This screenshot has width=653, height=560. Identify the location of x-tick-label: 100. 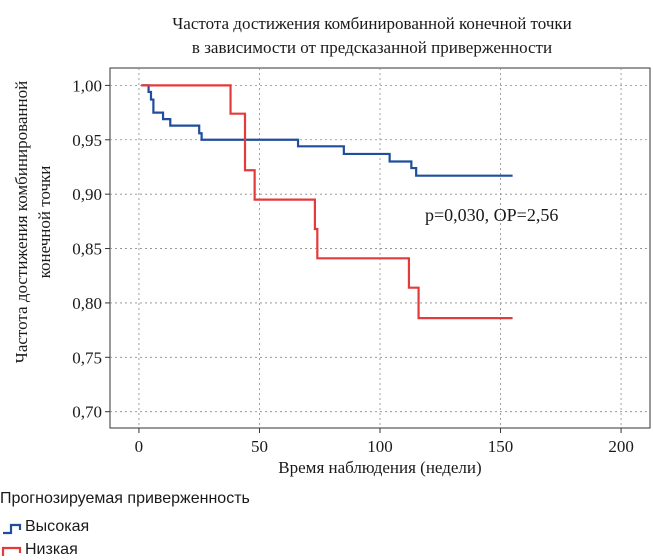
(380, 446).